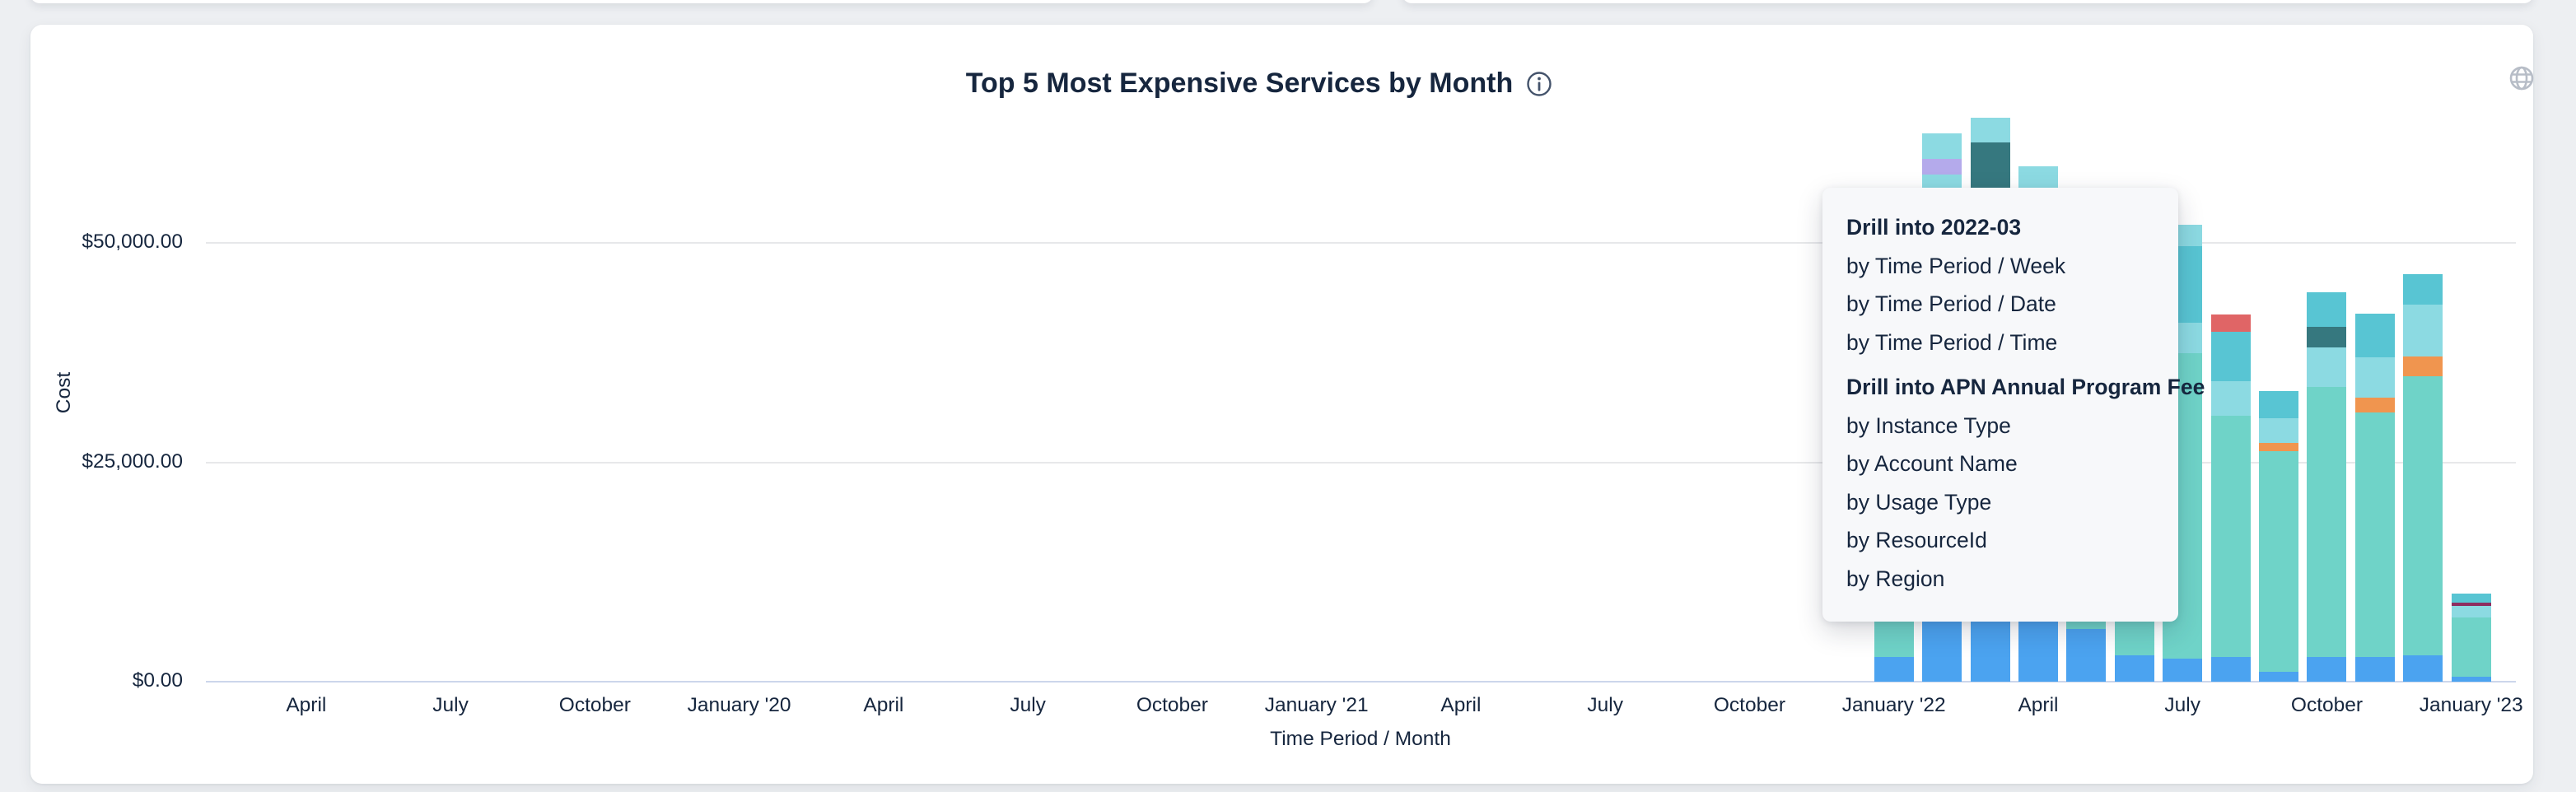 The width and height of the screenshot is (2576, 792). Describe the element at coordinates (1239, 84) in the screenshot. I see `chart-title: Top 5 Most Expensive Services by Month` at that location.